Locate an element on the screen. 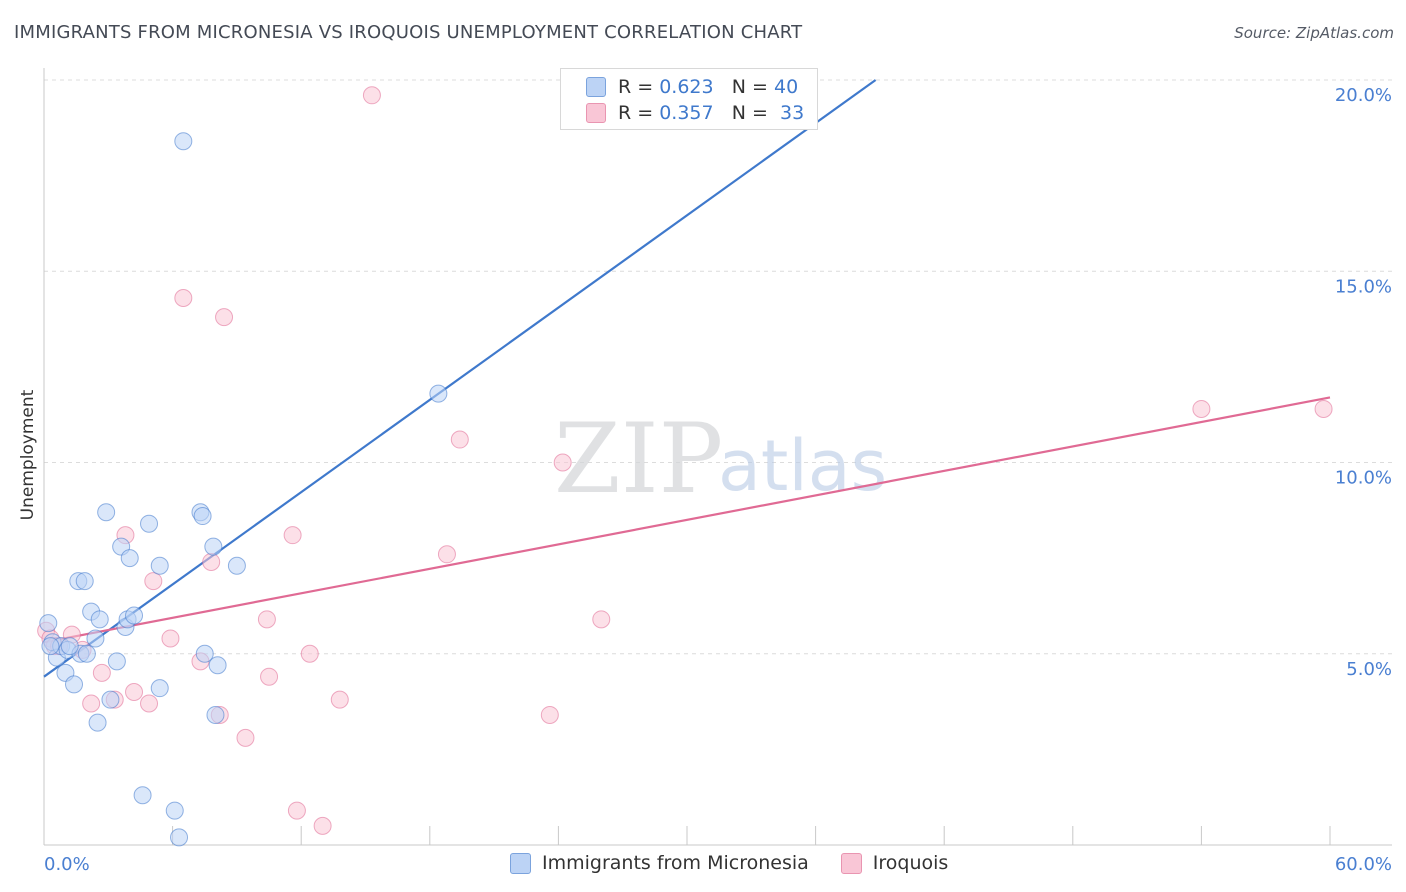 This screenshot has height=892, width=1406. y-tick-label: 10.0% is located at coordinates (1363, 478).